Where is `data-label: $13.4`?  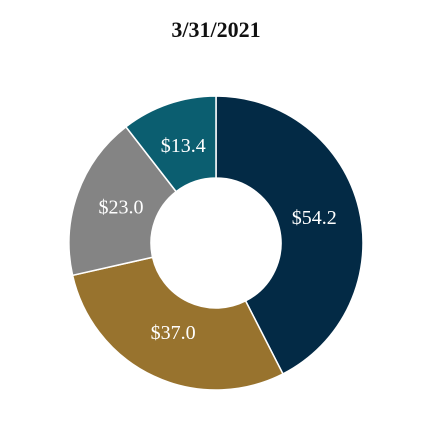 data-label: $13.4 is located at coordinates (183, 146).